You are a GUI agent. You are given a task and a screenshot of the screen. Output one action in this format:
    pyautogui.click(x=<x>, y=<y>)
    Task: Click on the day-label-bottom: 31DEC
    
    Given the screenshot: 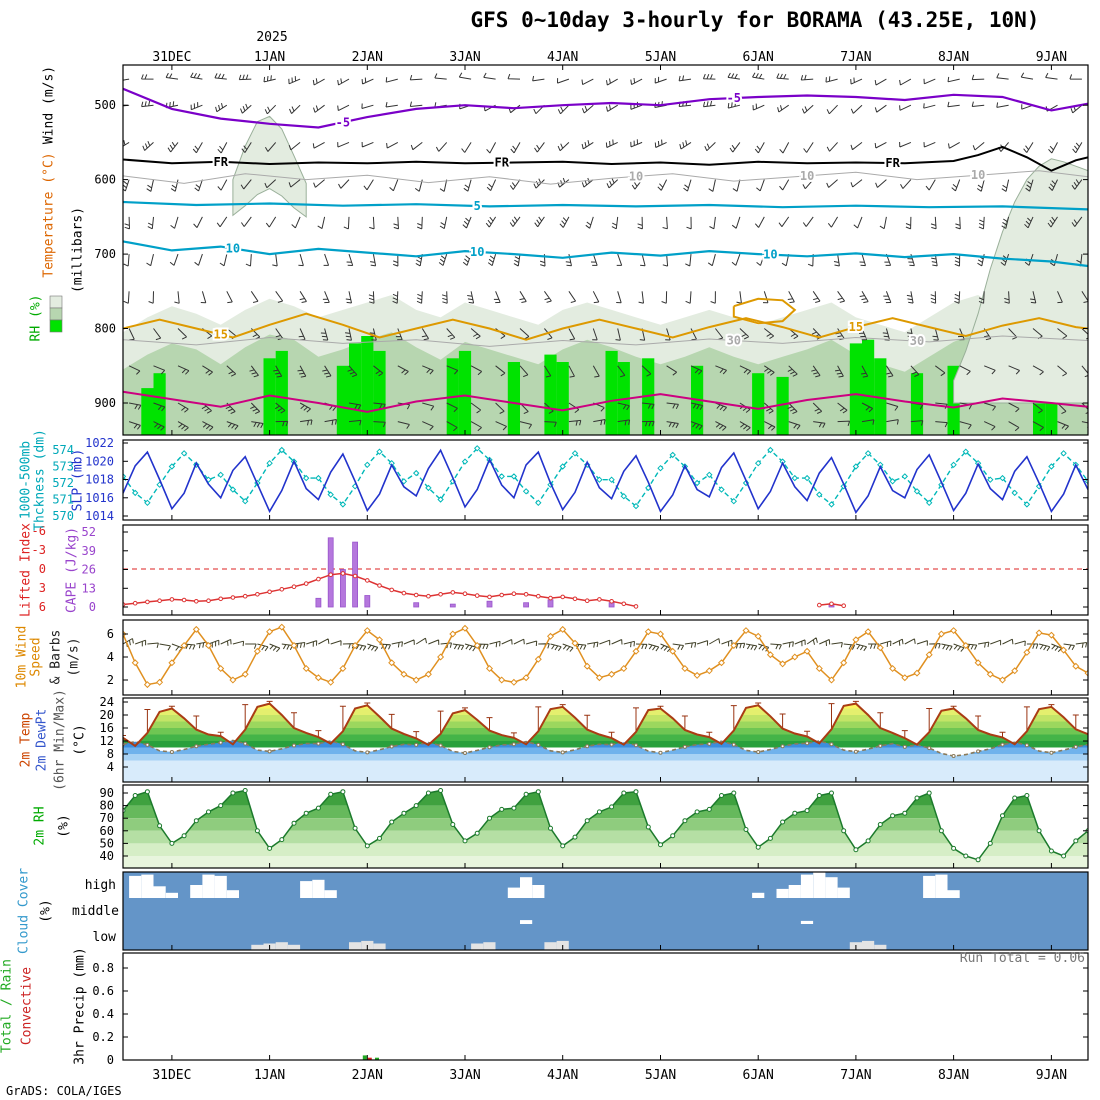 What is the action you would take?
    pyautogui.click(x=171, y=1075)
    